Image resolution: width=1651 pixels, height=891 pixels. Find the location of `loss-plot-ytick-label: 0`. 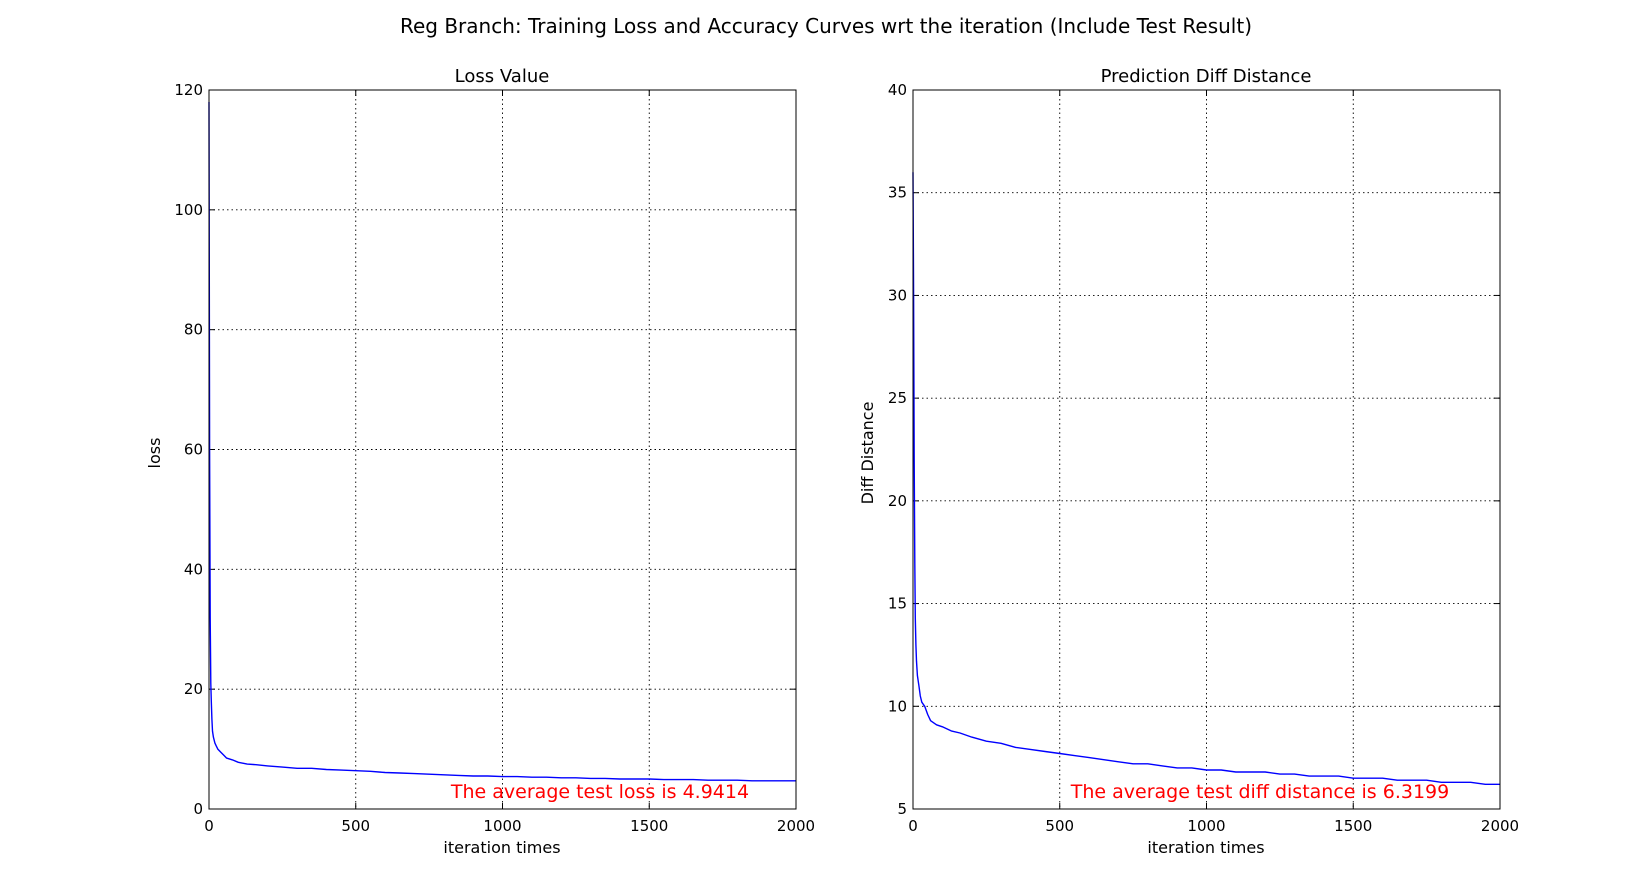

loss-plot-ytick-label: 0 is located at coordinates (198, 809).